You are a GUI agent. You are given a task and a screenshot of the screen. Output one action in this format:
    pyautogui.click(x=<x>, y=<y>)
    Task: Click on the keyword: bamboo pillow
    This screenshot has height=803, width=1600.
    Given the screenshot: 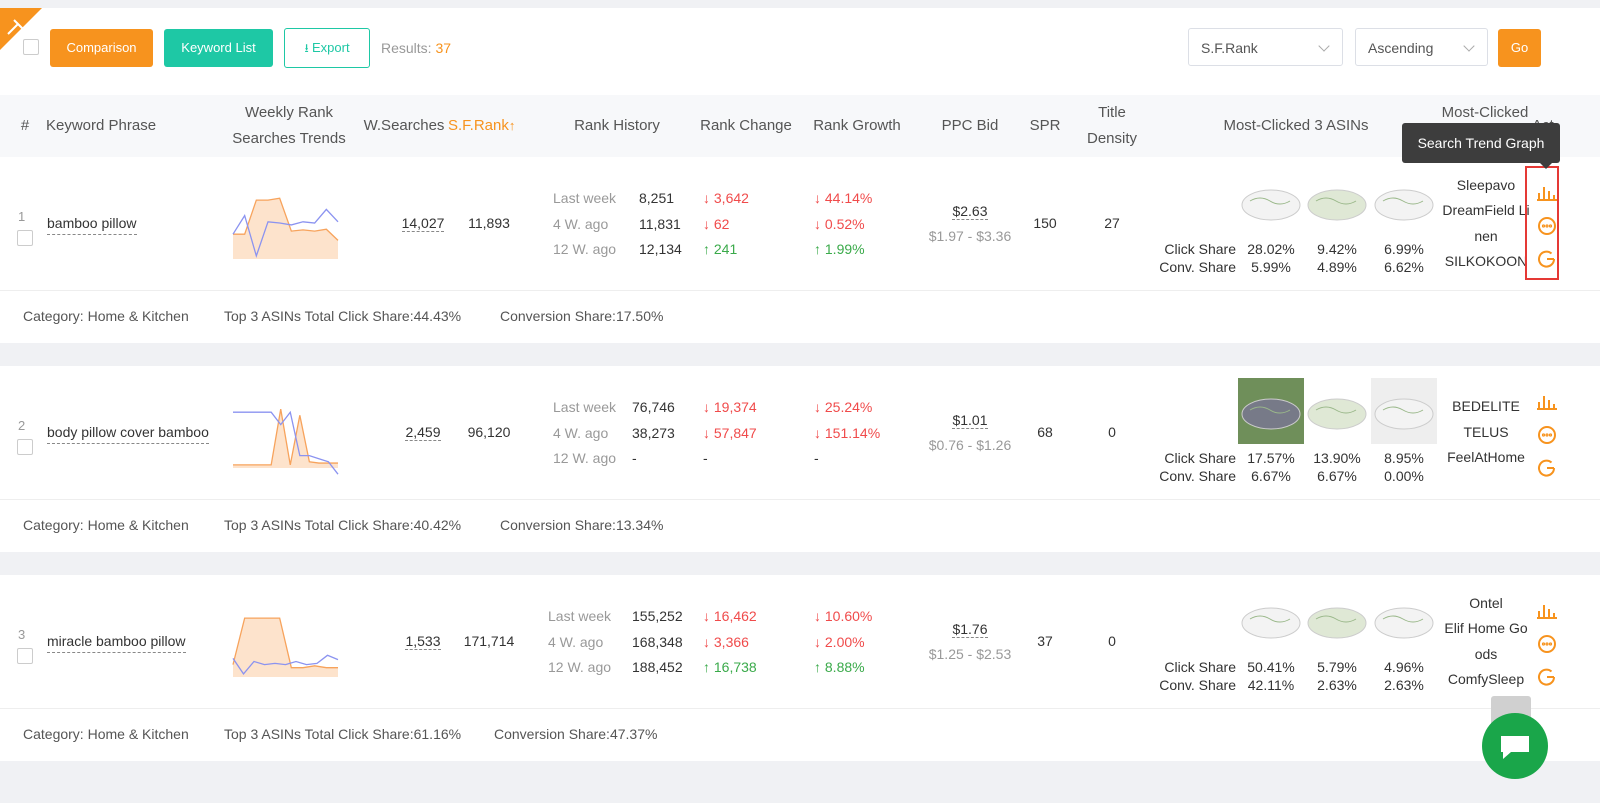 What is the action you would take?
    pyautogui.click(x=132, y=223)
    